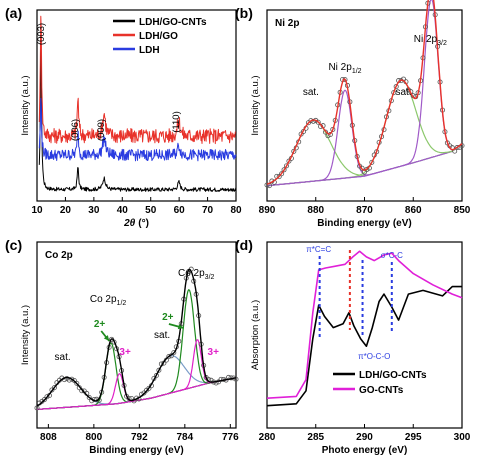 Image resolution: width=481 pixels, height=460 pixels. I want to click on y-axis-label: Absorption (a.u.), so click(255, 335).